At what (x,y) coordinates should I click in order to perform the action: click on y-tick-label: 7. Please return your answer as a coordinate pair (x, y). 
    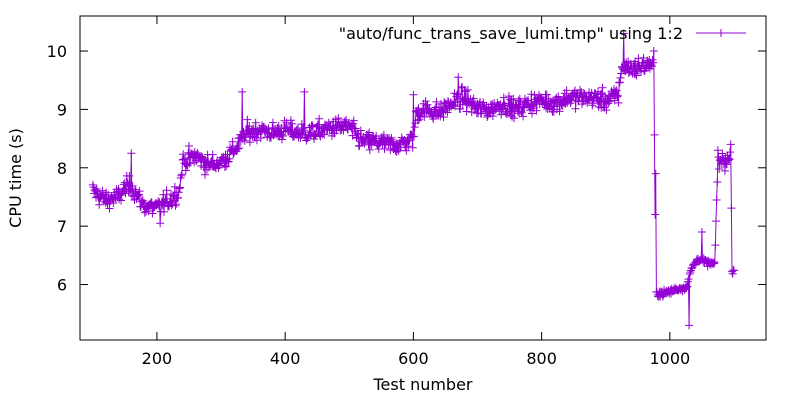
    Looking at the image, I should click on (62, 226).